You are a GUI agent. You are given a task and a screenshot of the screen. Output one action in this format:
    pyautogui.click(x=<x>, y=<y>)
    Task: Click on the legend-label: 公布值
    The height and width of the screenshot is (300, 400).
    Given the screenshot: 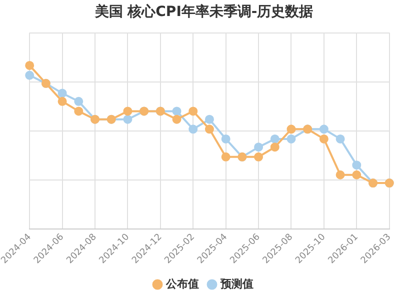 What is the action you would take?
    pyautogui.click(x=182, y=283)
    